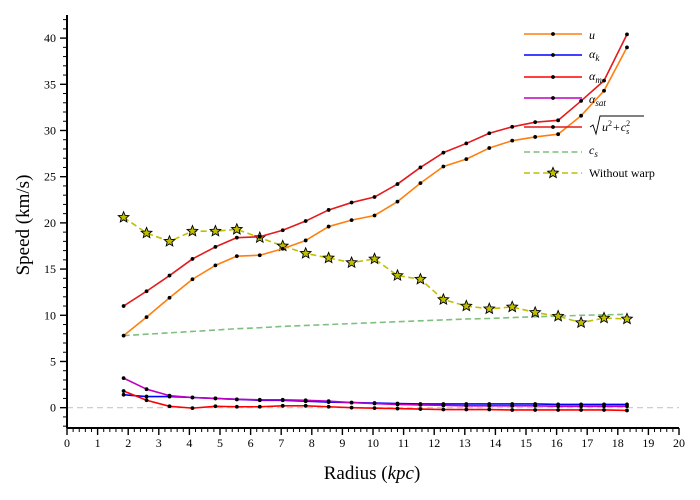 The width and height of the screenshot is (700, 500). What do you see at coordinates (627, 131) in the screenshot?
I see `legend-sqrt-c-sub: s` at bounding box center [627, 131].